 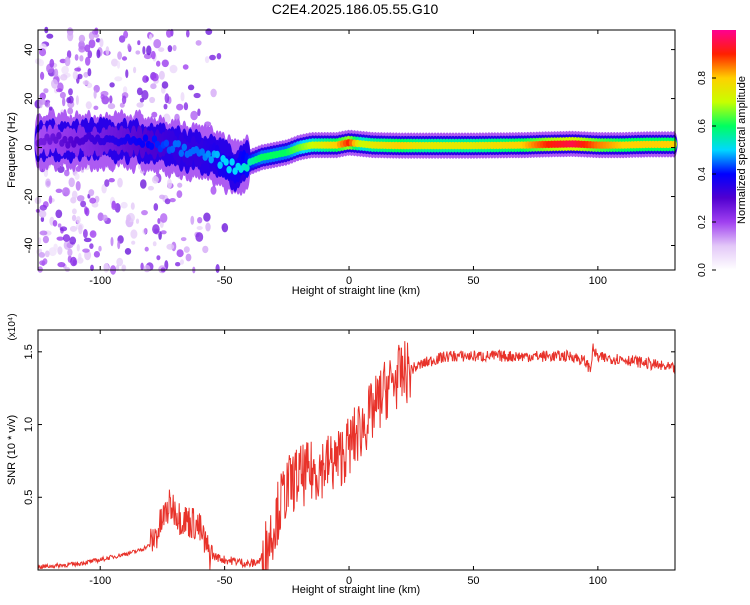 I want to click on colorbar-label: Normalized spectral amplitude, so click(x=742, y=150).